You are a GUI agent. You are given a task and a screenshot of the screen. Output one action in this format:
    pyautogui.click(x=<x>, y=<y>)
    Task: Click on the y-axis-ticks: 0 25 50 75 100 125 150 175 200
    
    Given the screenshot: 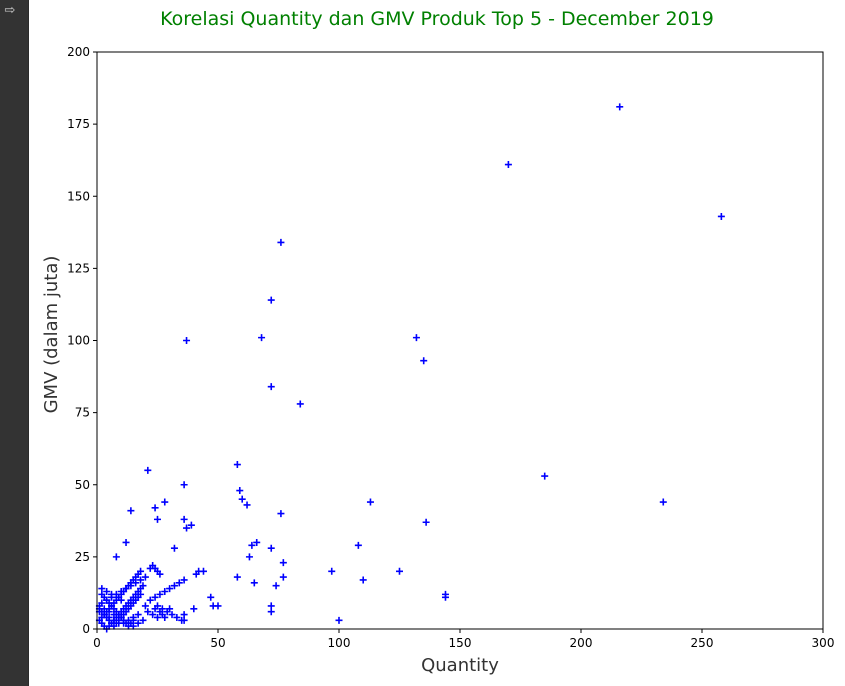 What is the action you would take?
    pyautogui.click(x=82, y=340)
    